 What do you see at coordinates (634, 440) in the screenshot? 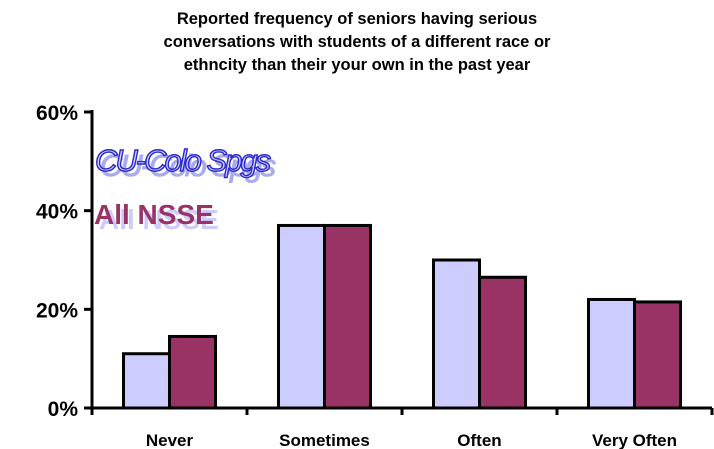
I see `x-category-label: Very Often` at bounding box center [634, 440].